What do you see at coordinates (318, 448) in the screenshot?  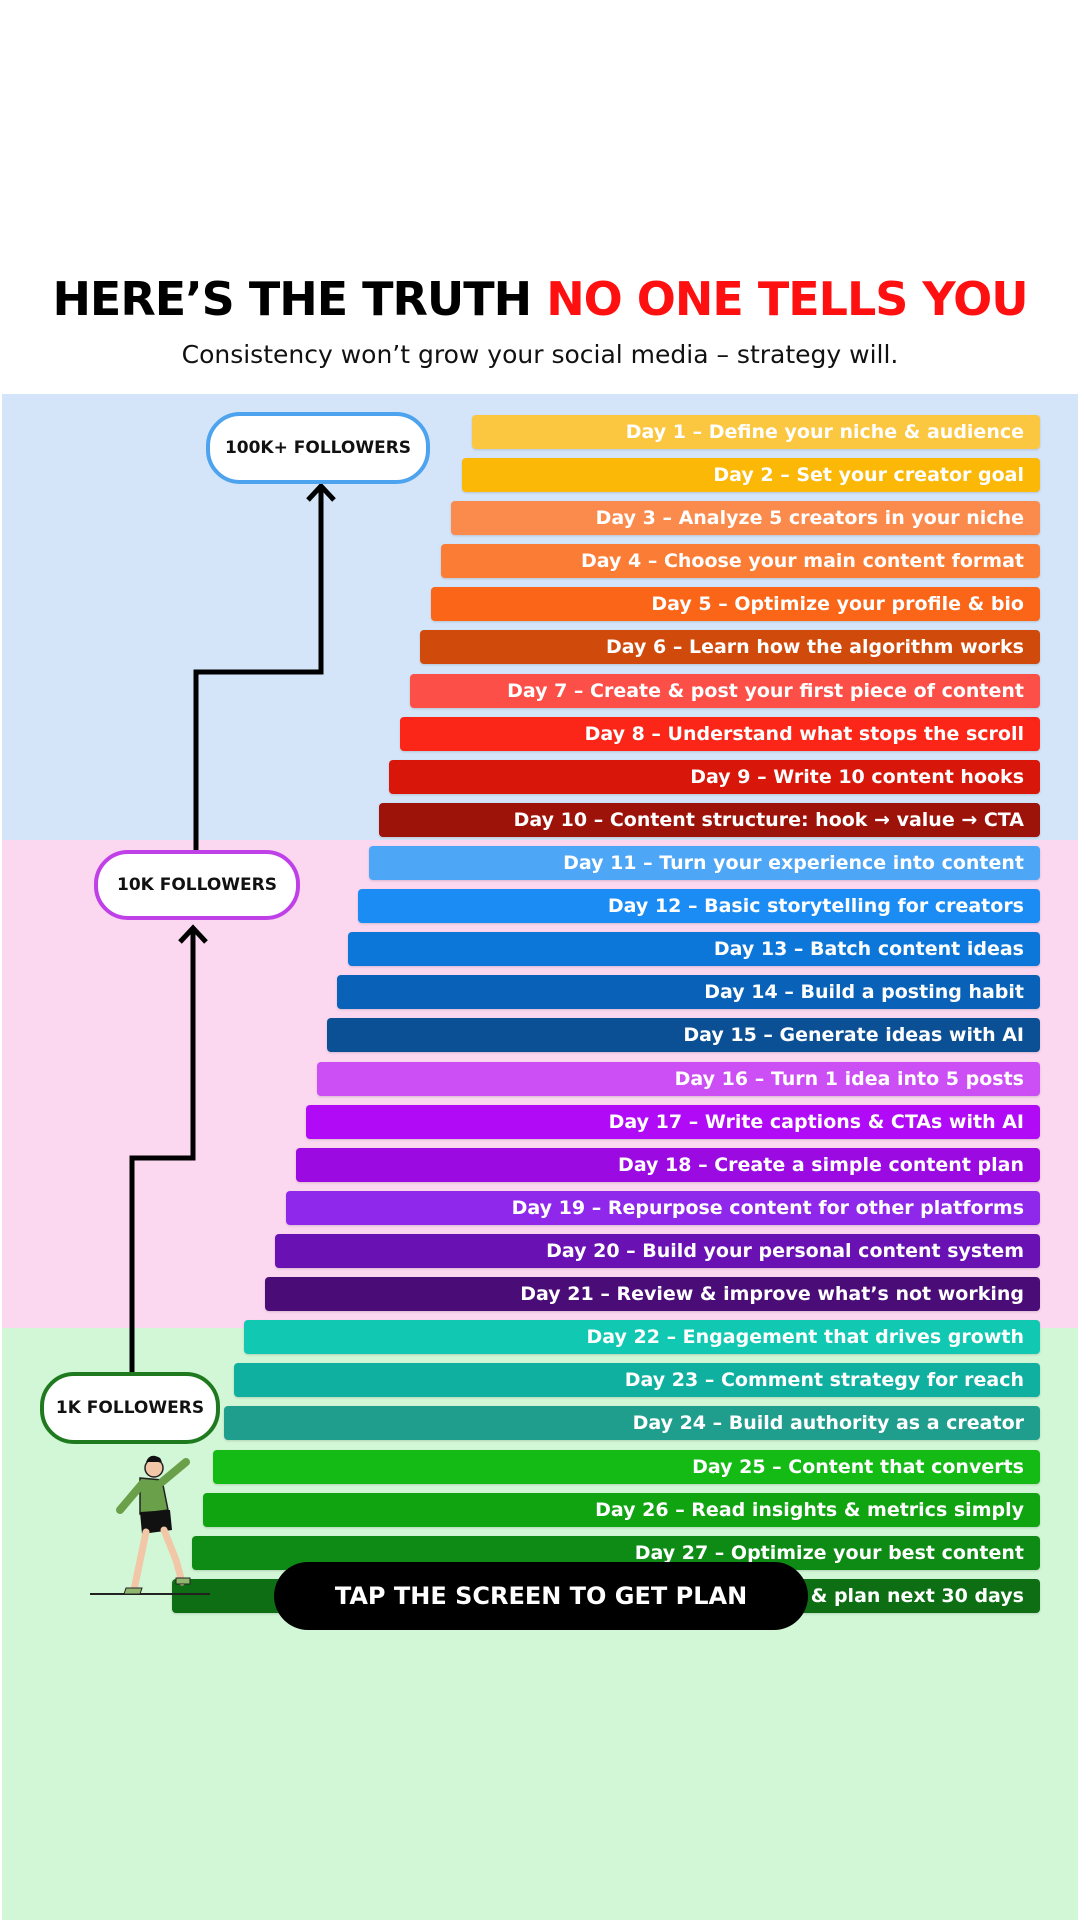 I see `milestone-100k-followers: 100K+ FOLLOWERS` at bounding box center [318, 448].